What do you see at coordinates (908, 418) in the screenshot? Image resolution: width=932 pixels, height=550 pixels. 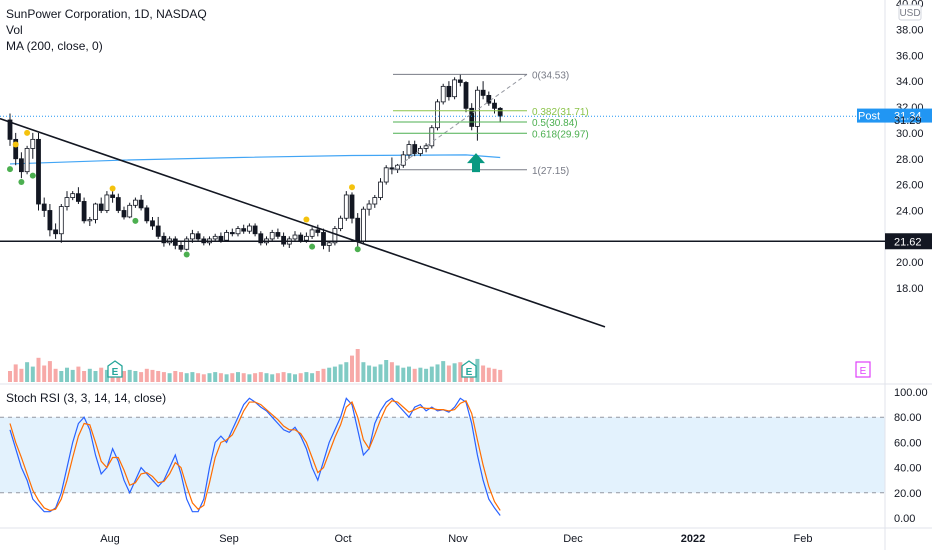 I see `stoch-tick-label: 80.00` at bounding box center [908, 418].